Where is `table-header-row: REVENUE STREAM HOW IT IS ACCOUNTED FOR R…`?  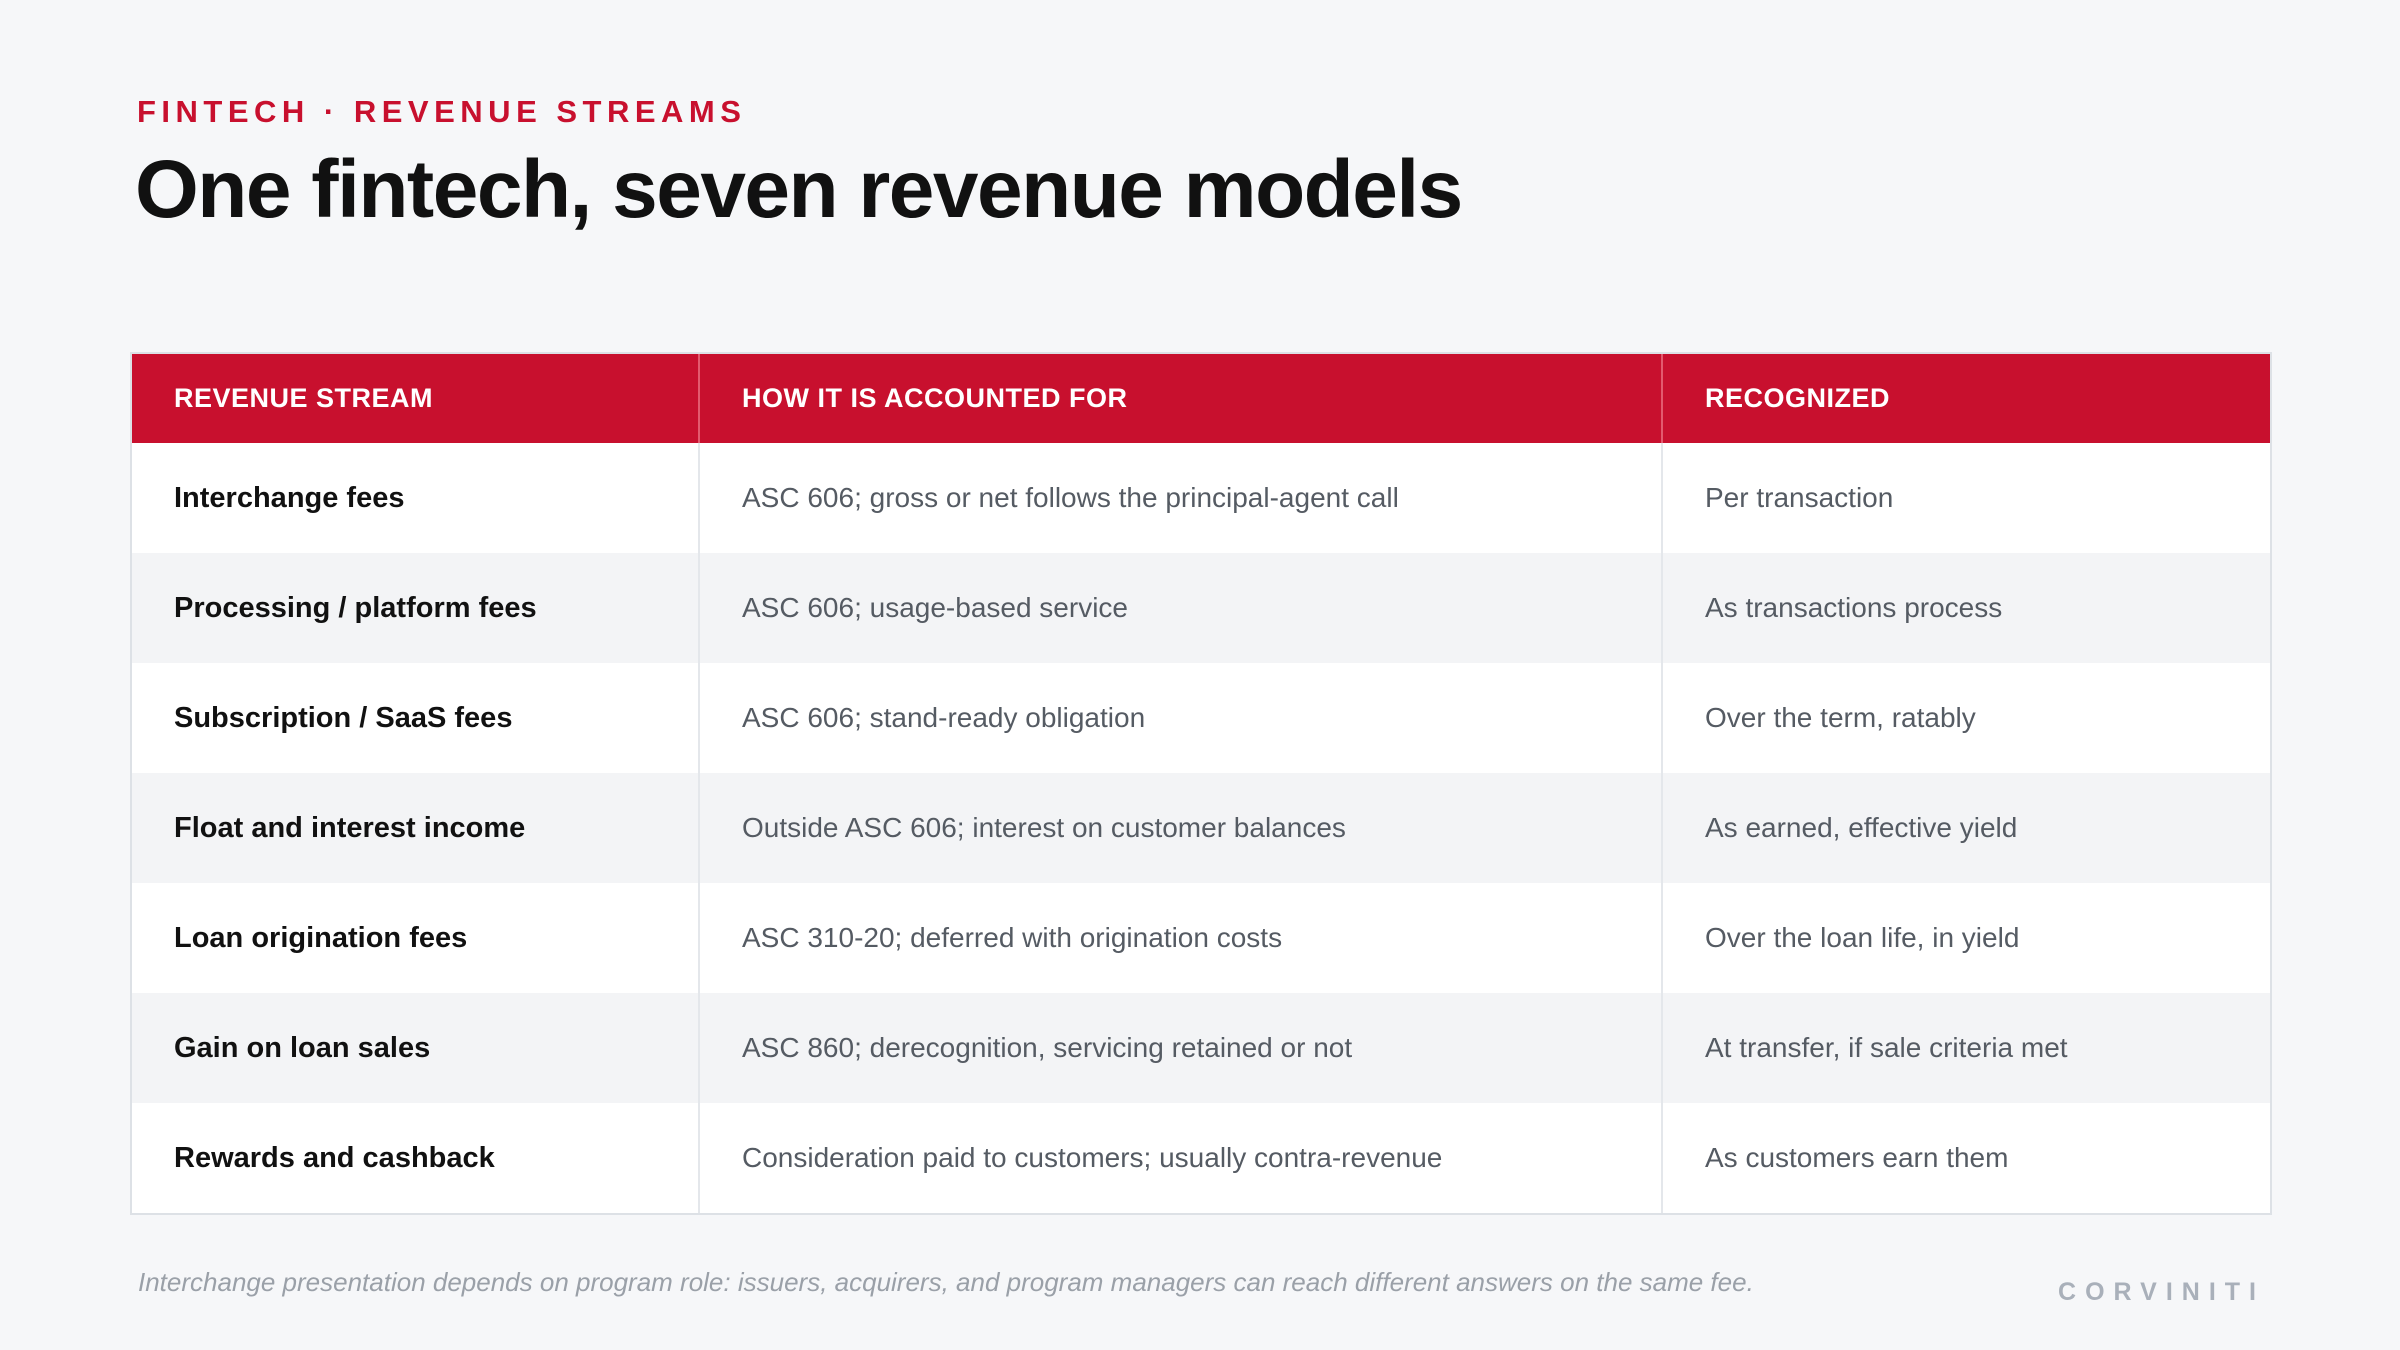
table-header-row: REVENUE STREAM HOW IT IS ACCOUNTED FOR R… is located at coordinates (1201, 398).